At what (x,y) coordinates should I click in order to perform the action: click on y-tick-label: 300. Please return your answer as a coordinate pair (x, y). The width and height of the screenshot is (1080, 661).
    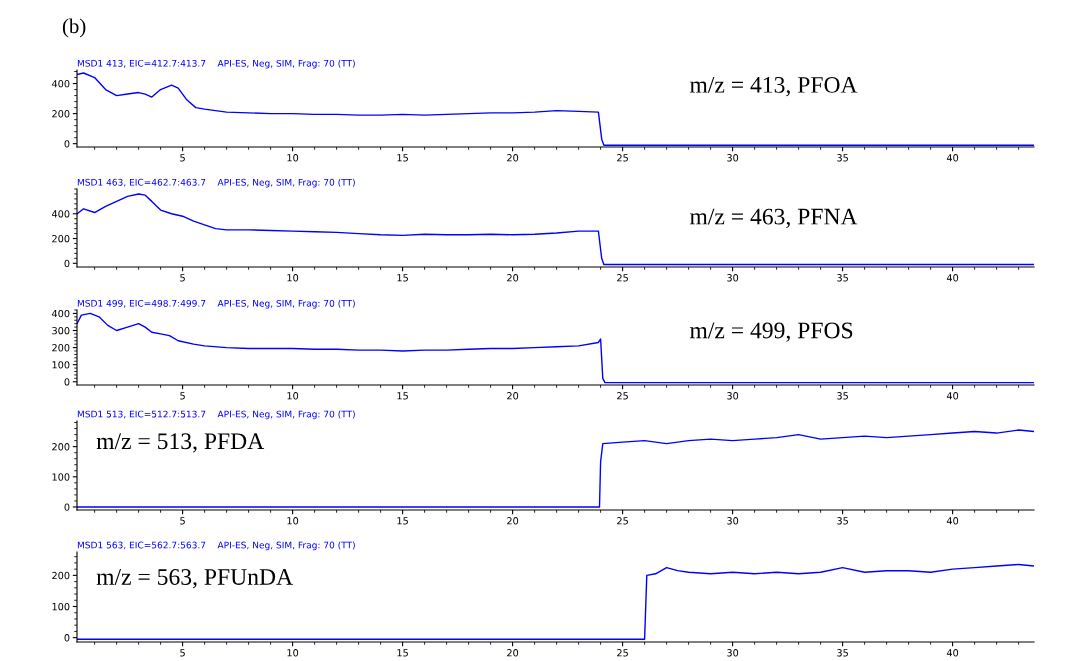
    Looking at the image, I should click on (61, 330).